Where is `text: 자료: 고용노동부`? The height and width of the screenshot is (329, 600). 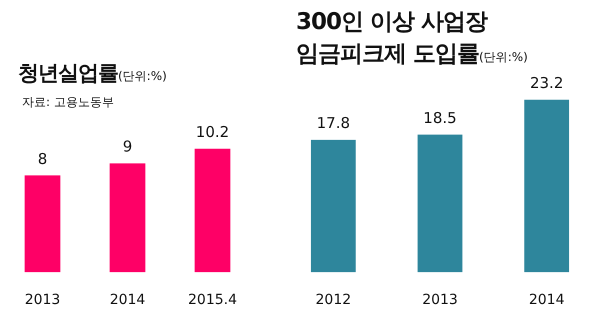
text: 자료: 고용노동부 is located at coordinates (68, 102).